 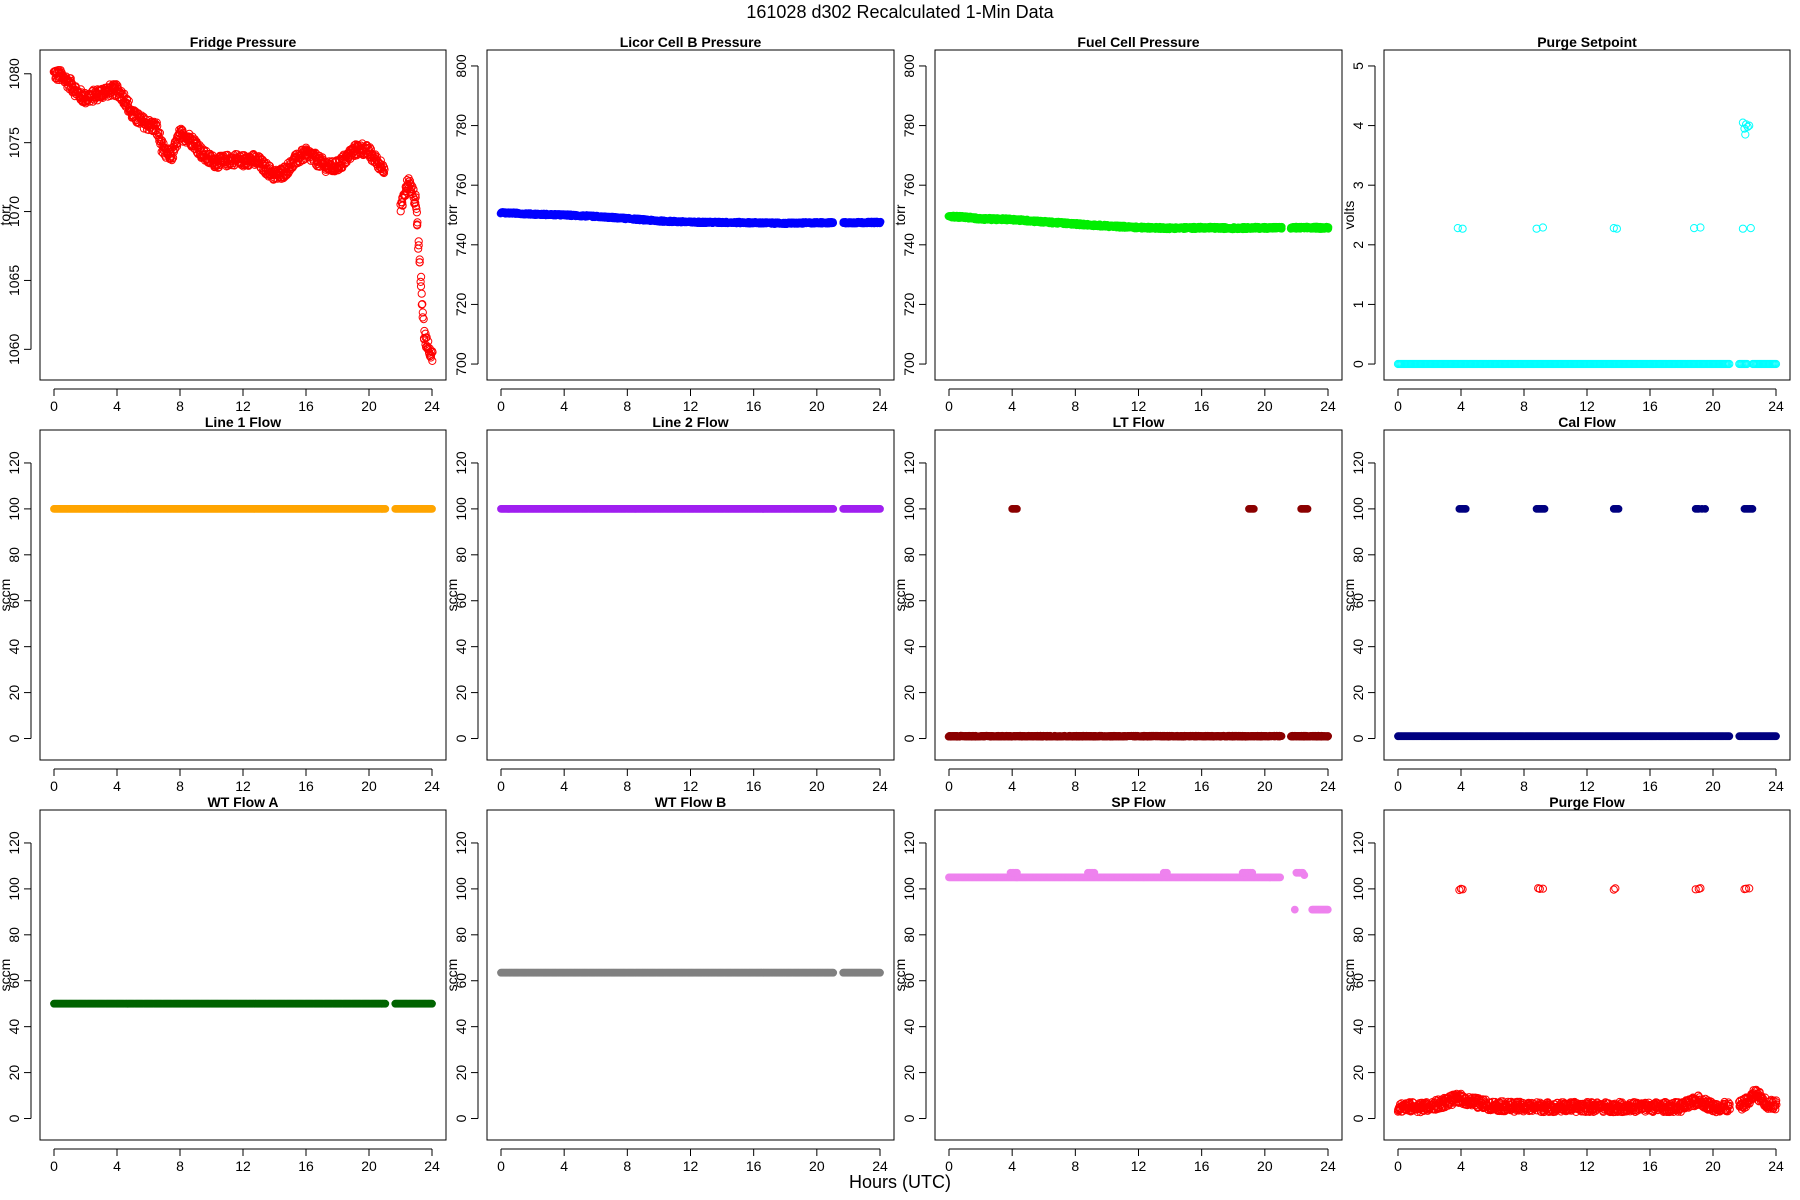 What do you see at coordinates (14, 509) in the screenshot?
I see `y-tick-label: 100` at bounding box center [14, 509].